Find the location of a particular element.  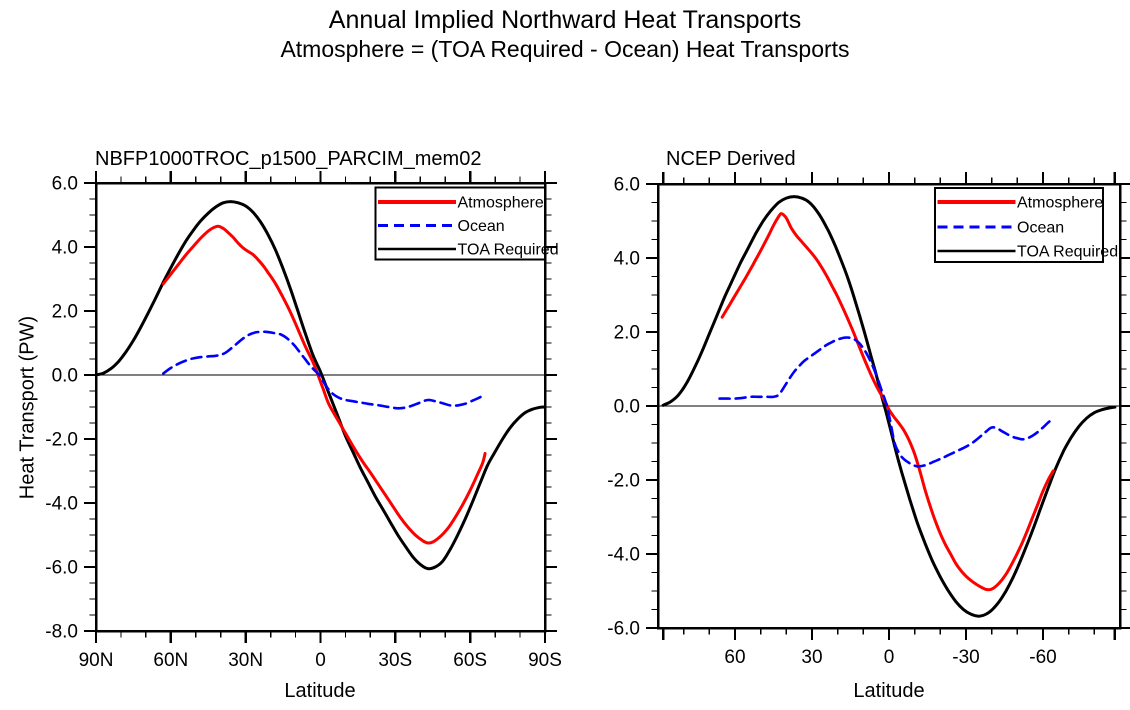

x-tick-label: 60 is located at coordinates (734, 657).